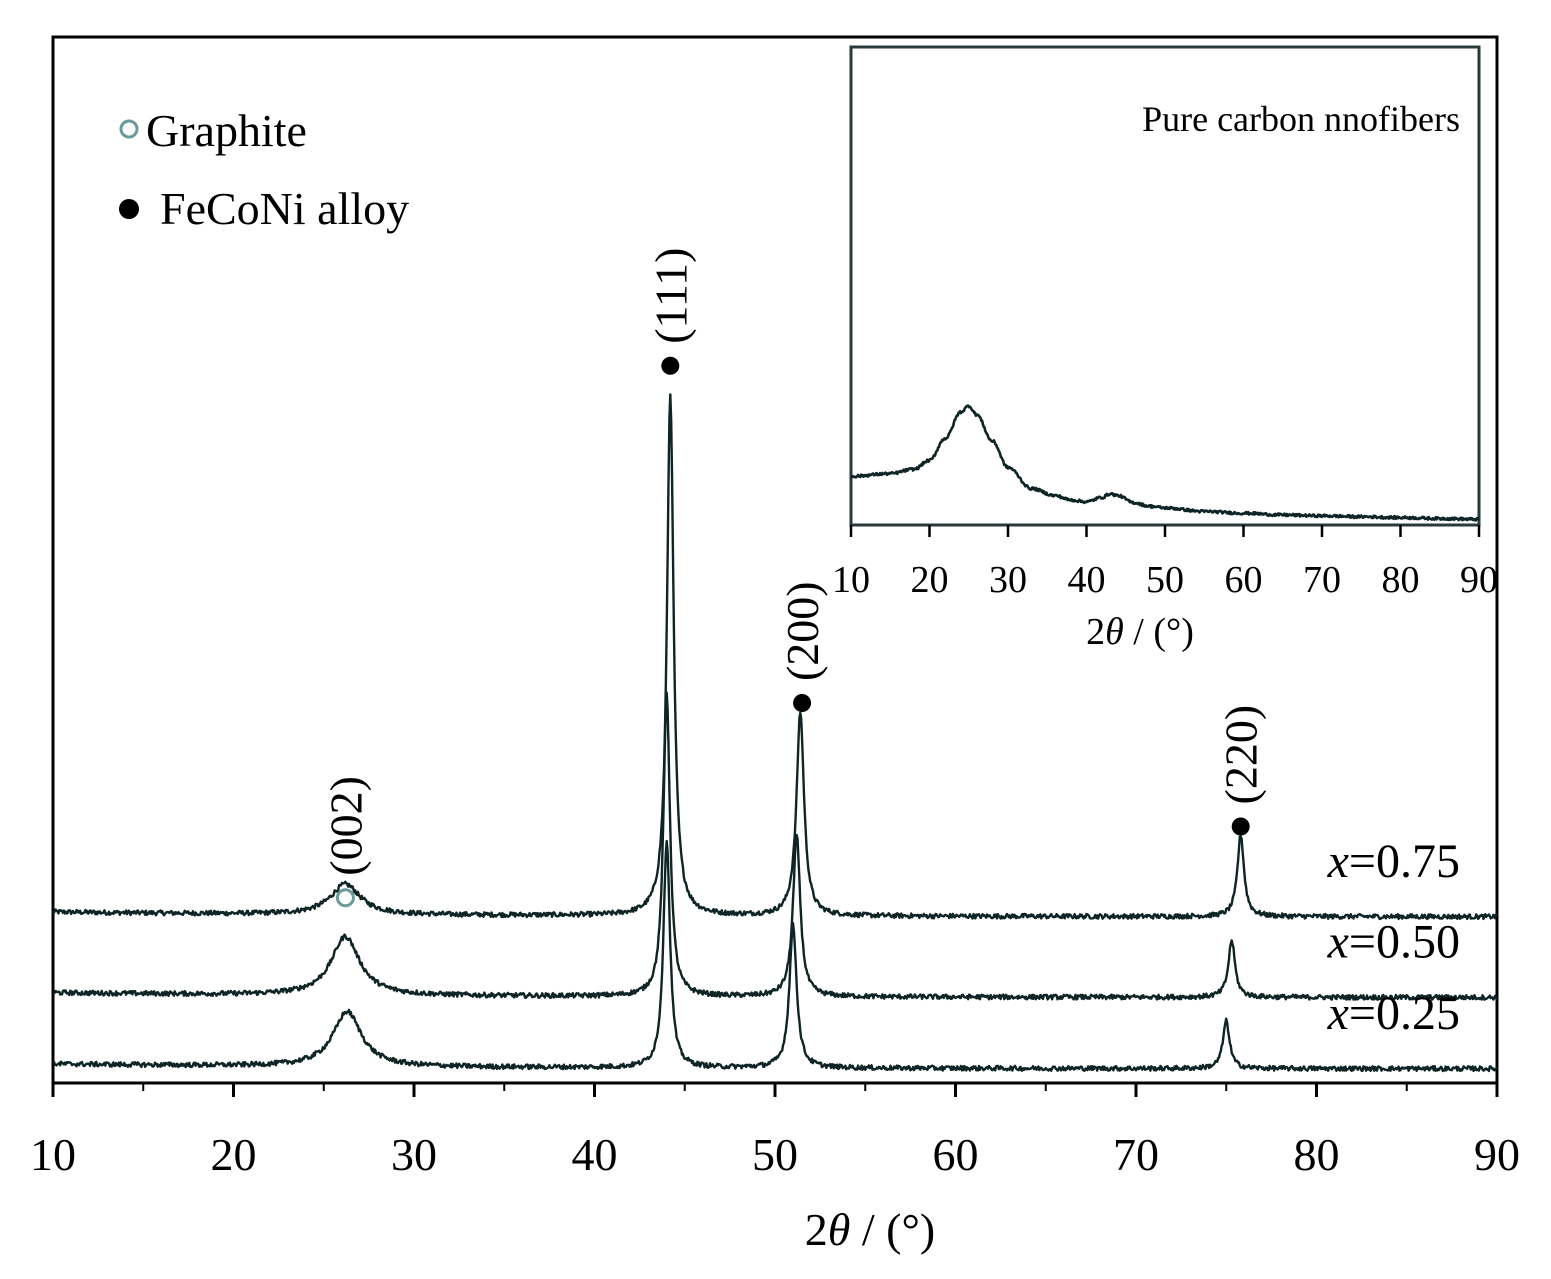 The height and width of the screenshot is (1279, 1551). I want to click on inset-x-tick-label: 30, so click(1008, 580).